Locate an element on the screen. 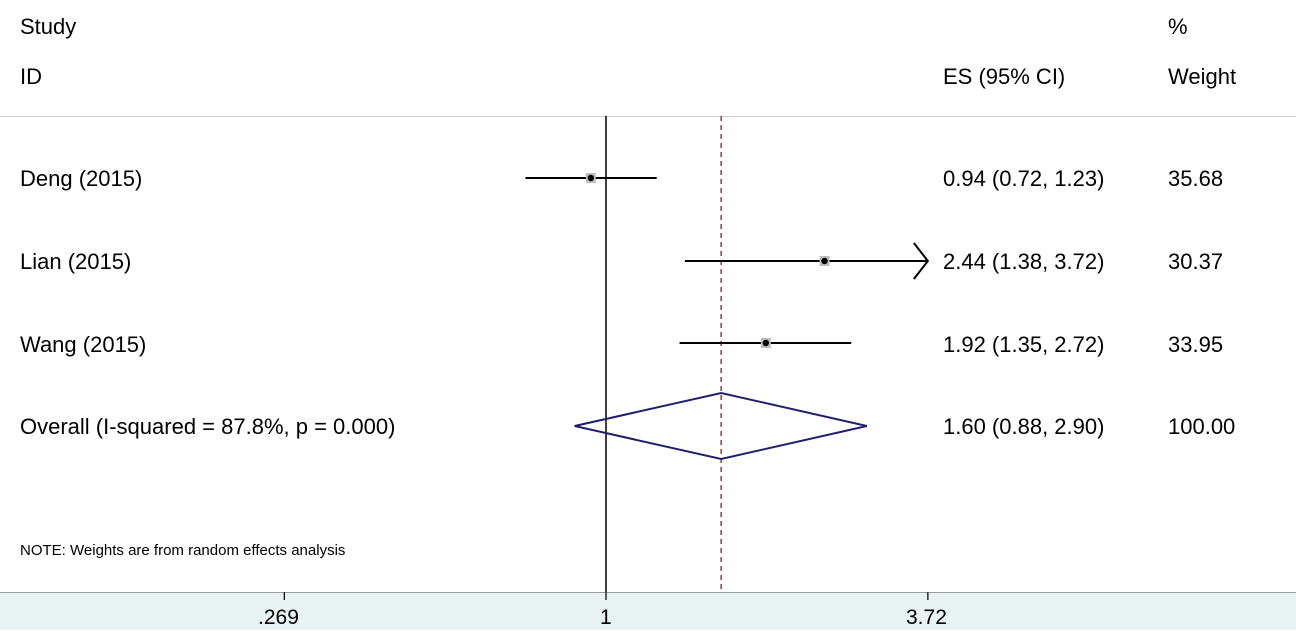 The width and height of the screenshot is (1296, 631). x-tick-label: 1 is located at coordinates (606, 617).